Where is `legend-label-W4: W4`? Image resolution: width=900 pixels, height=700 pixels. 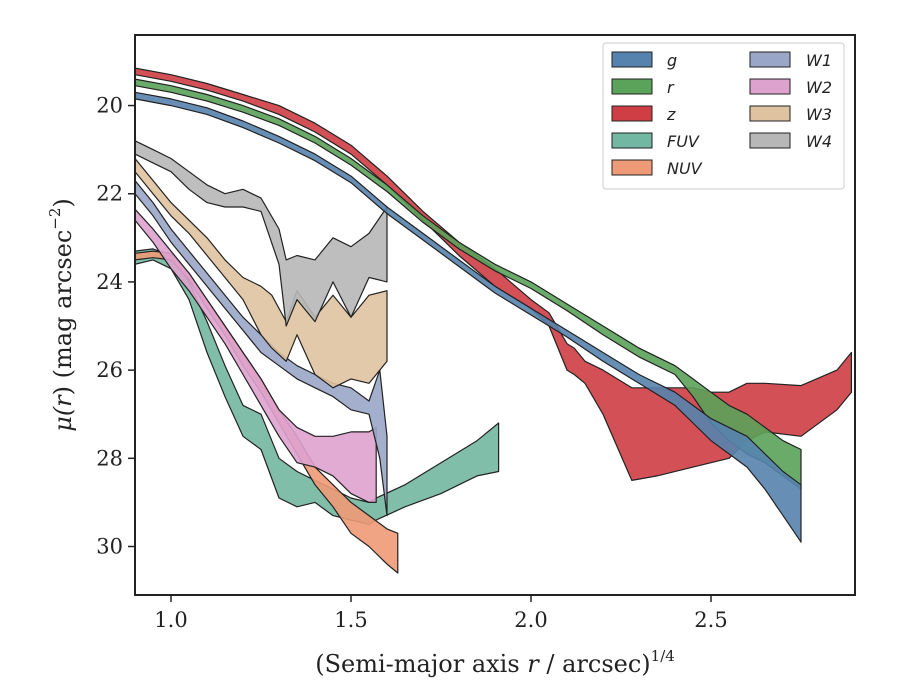 legend-label-W4: W4 is located at coordinates (819, 141).